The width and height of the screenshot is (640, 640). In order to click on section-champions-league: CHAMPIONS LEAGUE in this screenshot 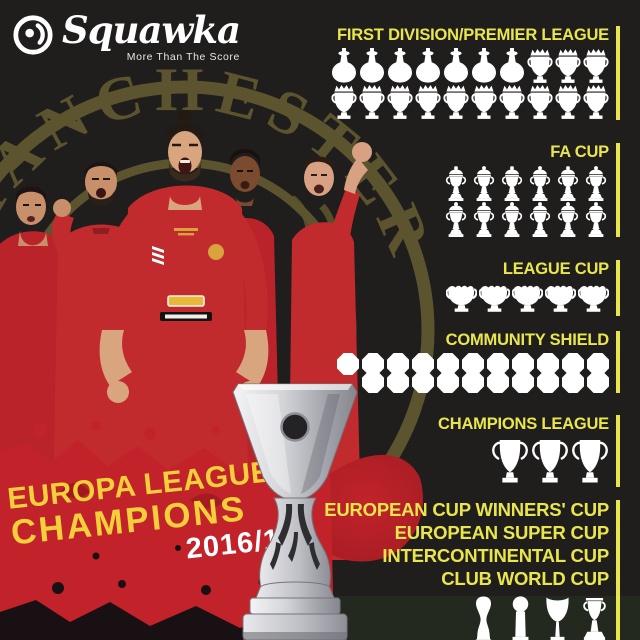, I will do `click(529, 451)`.